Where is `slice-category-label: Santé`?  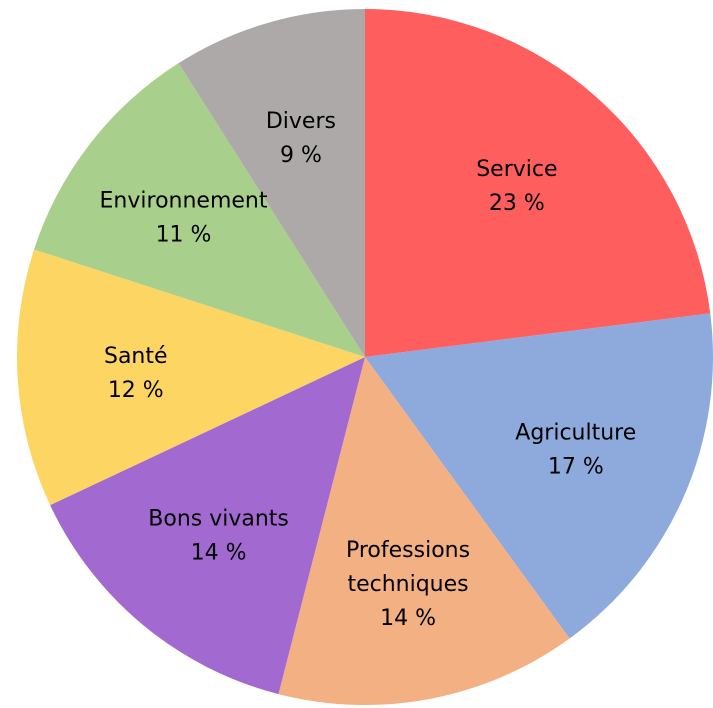
slice-category-label: Santé is located at coordinates (136, 356).